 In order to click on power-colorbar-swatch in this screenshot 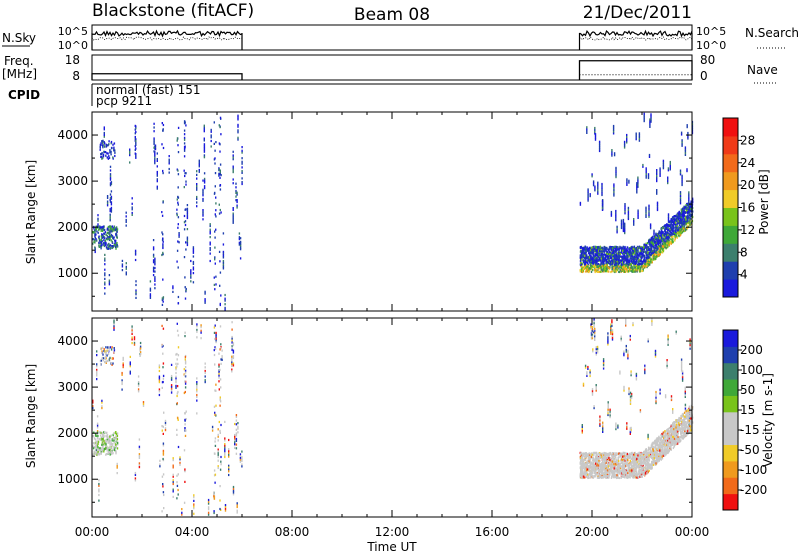, I will do `click(730, 288)`.